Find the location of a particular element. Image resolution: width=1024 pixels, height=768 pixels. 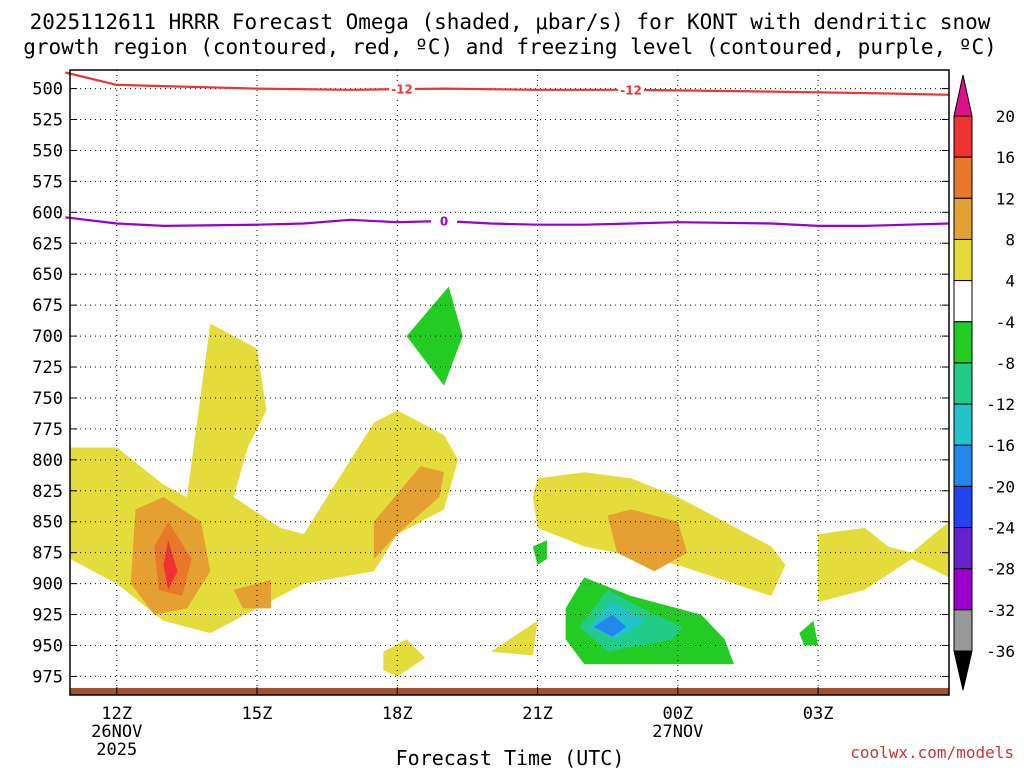

colorbar-label: 16 is located at coordinates (1005, 157).